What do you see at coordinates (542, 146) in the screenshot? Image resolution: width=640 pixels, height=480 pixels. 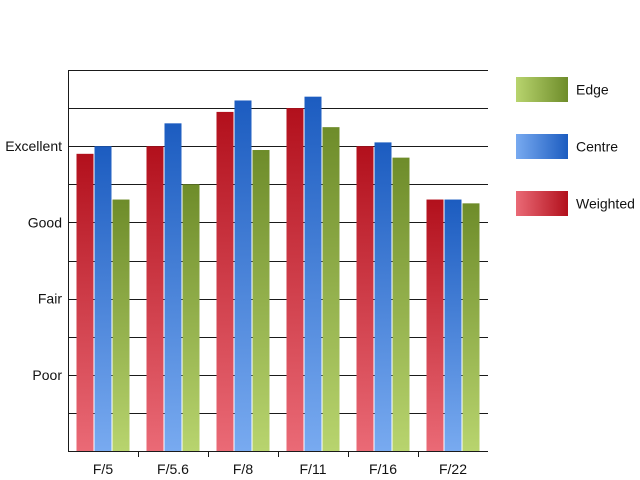 I see `legend-swatch-centre` at bounding box center [542, 146].